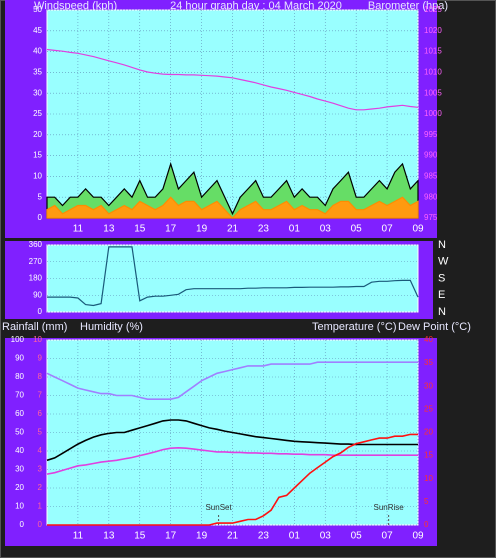 This screenshot has height=558, width=496. Describe the element at coordinates (40, 524) in the screenshot. I see `y3-tick-label: 0` at that location.